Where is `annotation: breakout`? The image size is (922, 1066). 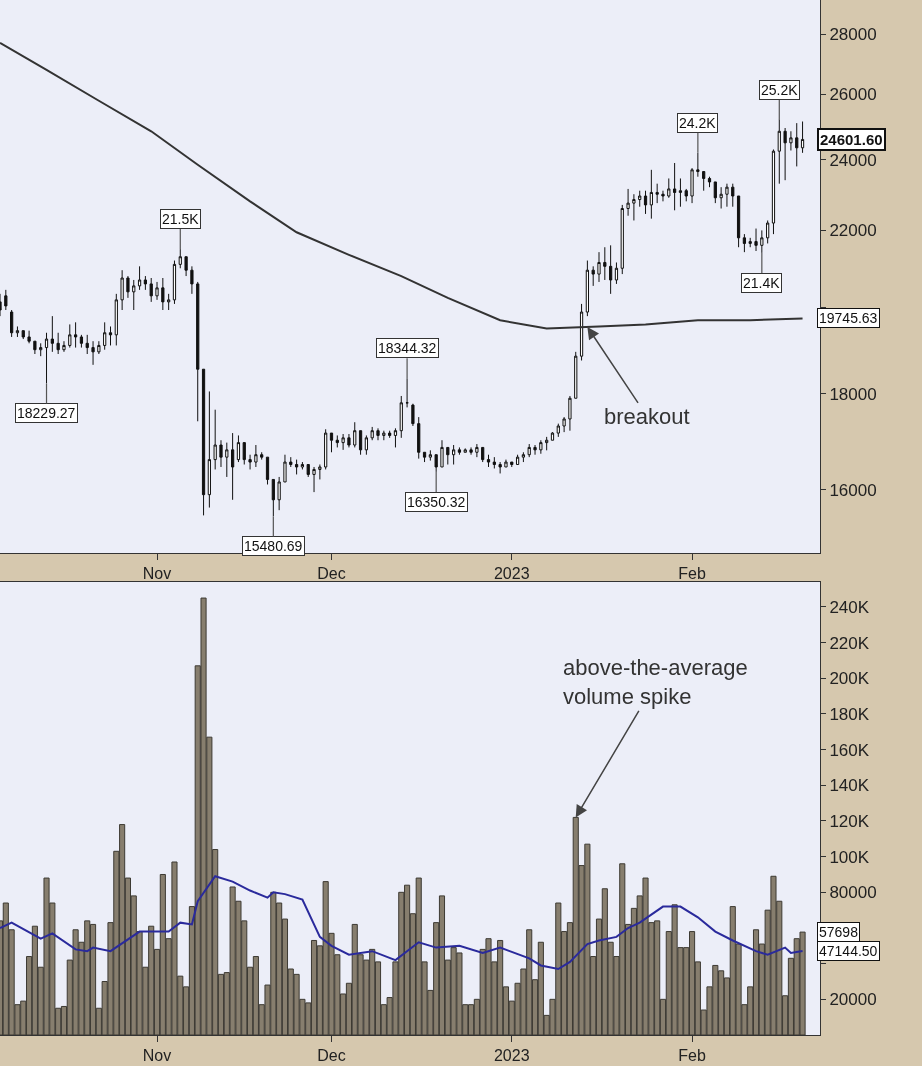
annotation: breakout is located at coordinates (647, 416).